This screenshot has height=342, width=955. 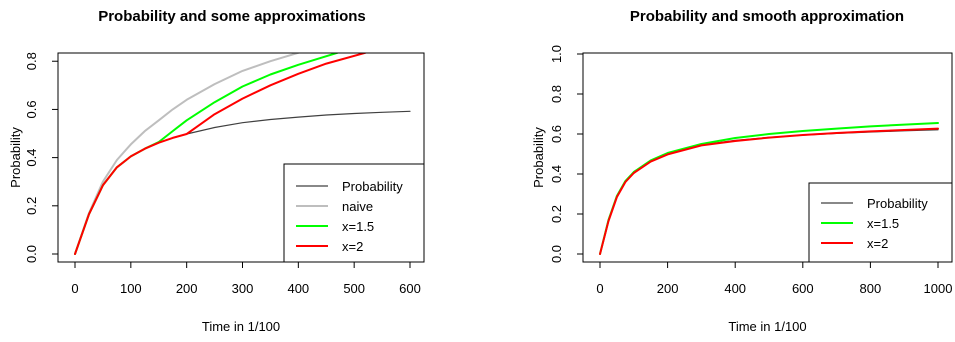 What do you see at coordinates (938, 288) in the screenshot?
I see `x-tick-label: 1000` at bounding box center [938, 288].